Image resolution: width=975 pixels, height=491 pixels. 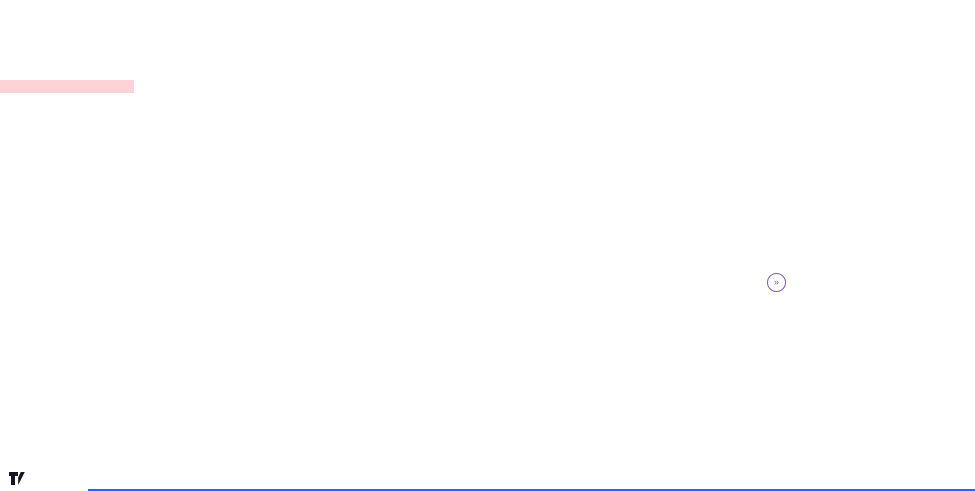 What do you see at coordinates (67, 86) in the screenshot?
I see `annotation-note` at bounding box center [67, 86].